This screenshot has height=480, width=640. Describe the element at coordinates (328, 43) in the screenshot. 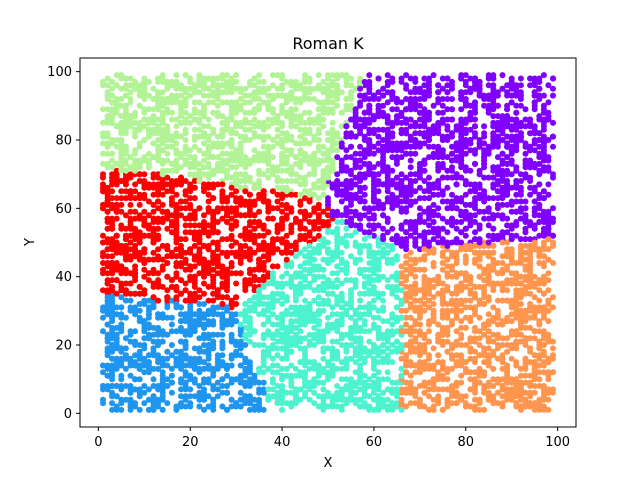

I see `chart-title: Roman K` at that location.